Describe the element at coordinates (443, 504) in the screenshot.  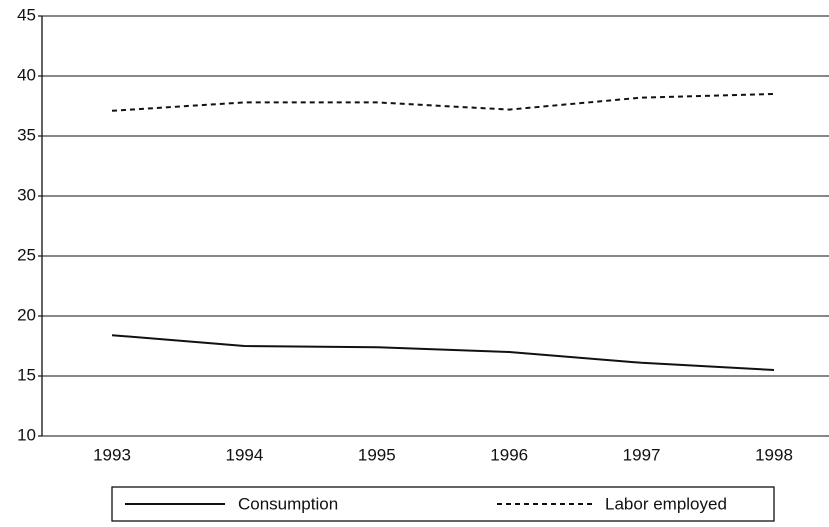
I see `legend-box` at that location.